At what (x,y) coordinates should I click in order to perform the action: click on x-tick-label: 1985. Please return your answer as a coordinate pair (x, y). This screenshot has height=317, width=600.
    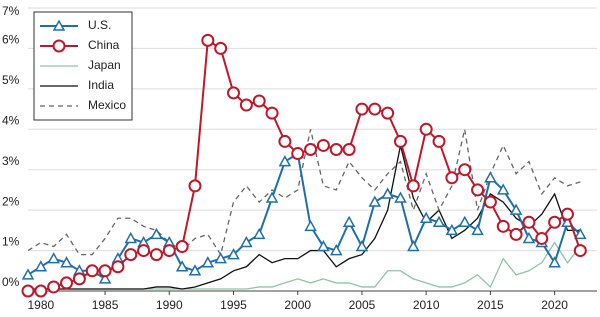
    Looking at the image, I should click on (105, 305).